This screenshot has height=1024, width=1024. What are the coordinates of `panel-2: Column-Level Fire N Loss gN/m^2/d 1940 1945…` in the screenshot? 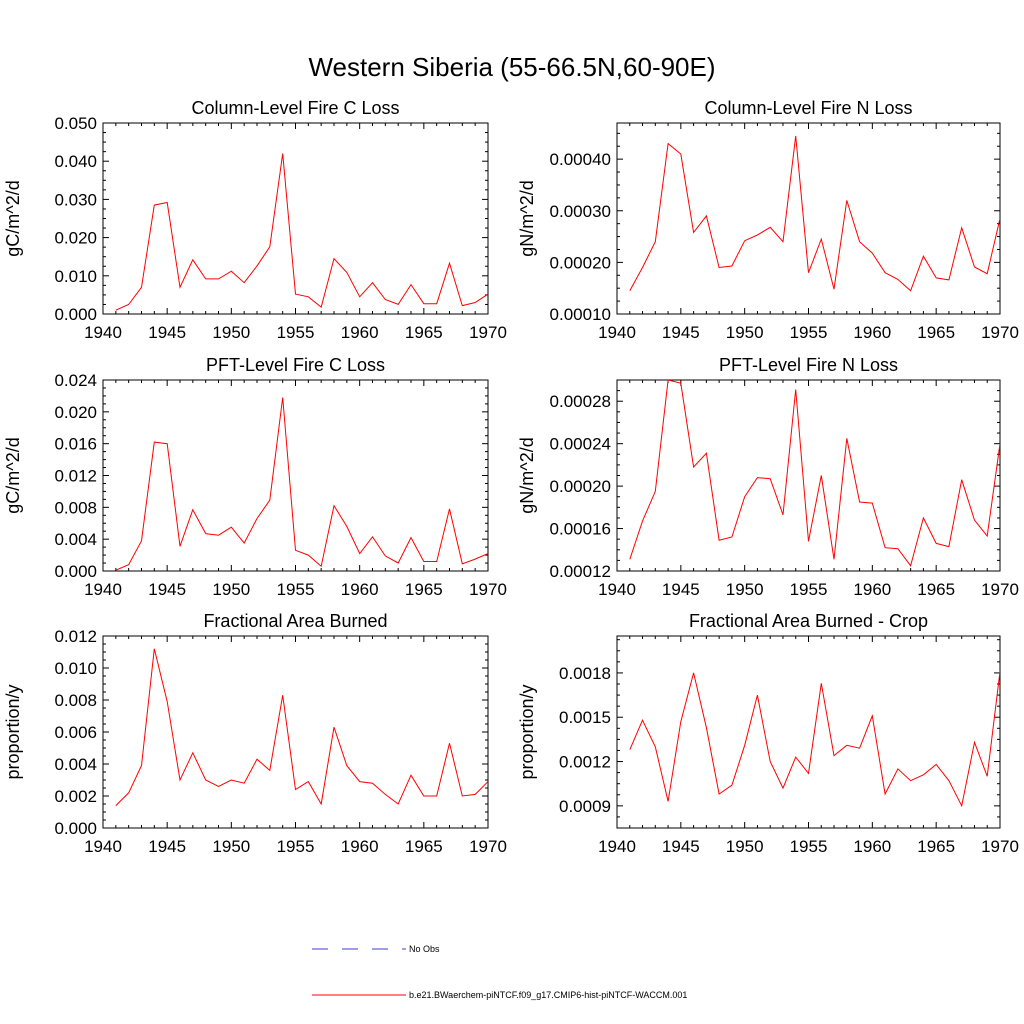 It's located at (768, 220).